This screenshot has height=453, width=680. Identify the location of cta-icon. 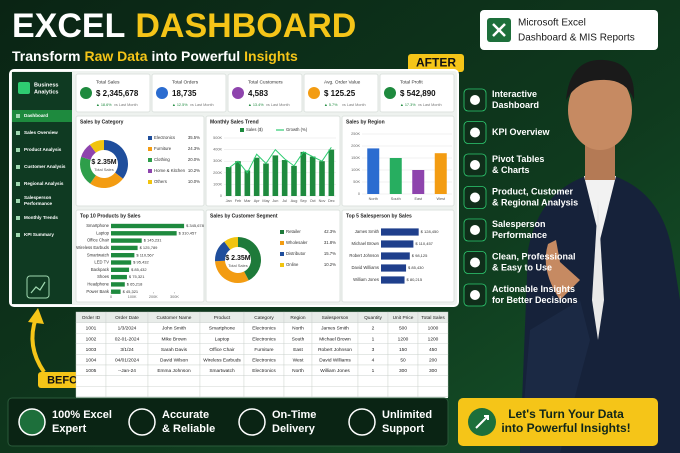
(482, 422).